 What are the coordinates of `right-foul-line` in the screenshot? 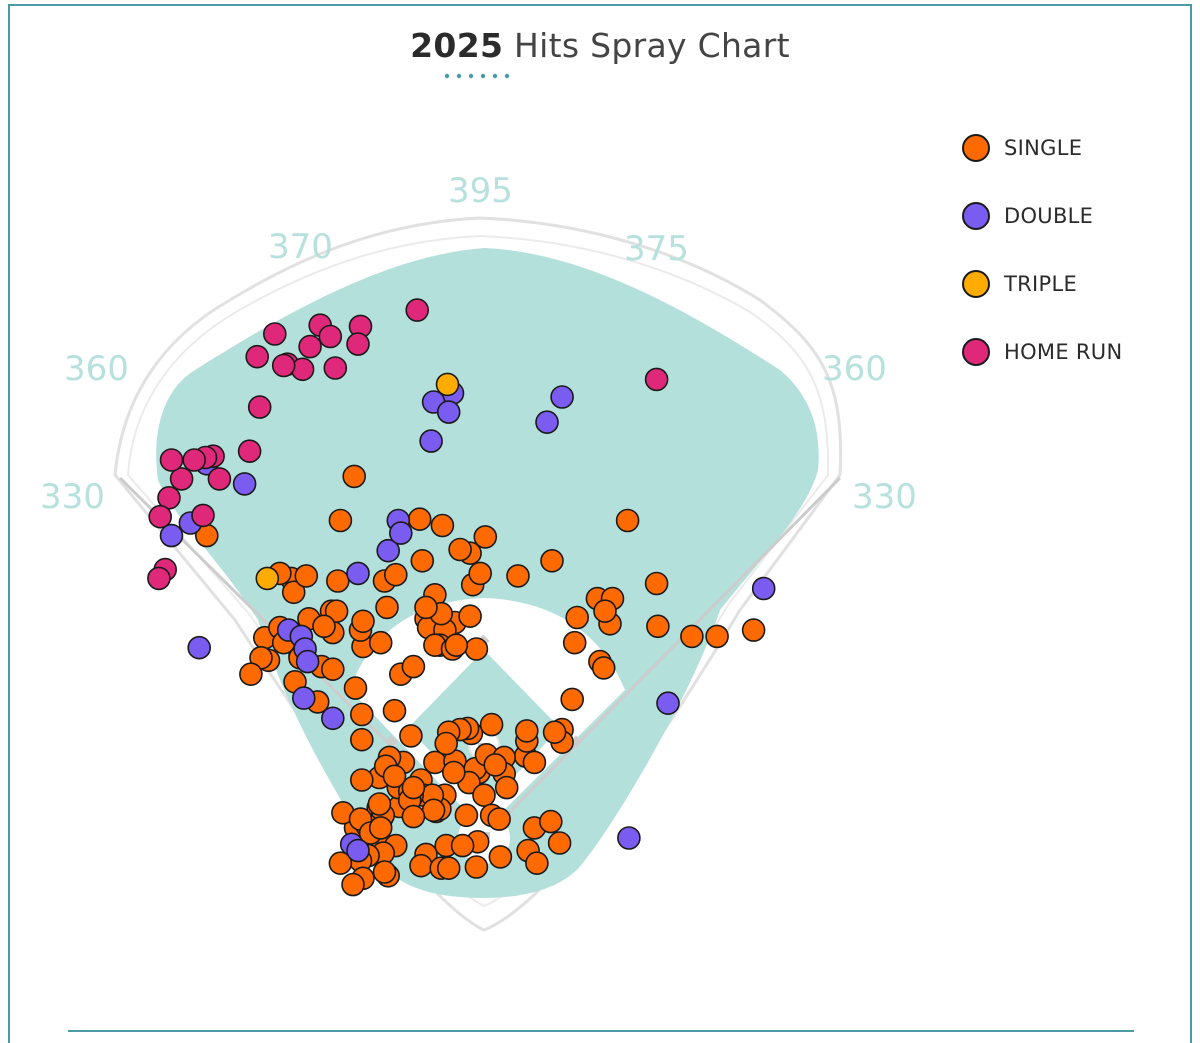 It's located at (662, 658).